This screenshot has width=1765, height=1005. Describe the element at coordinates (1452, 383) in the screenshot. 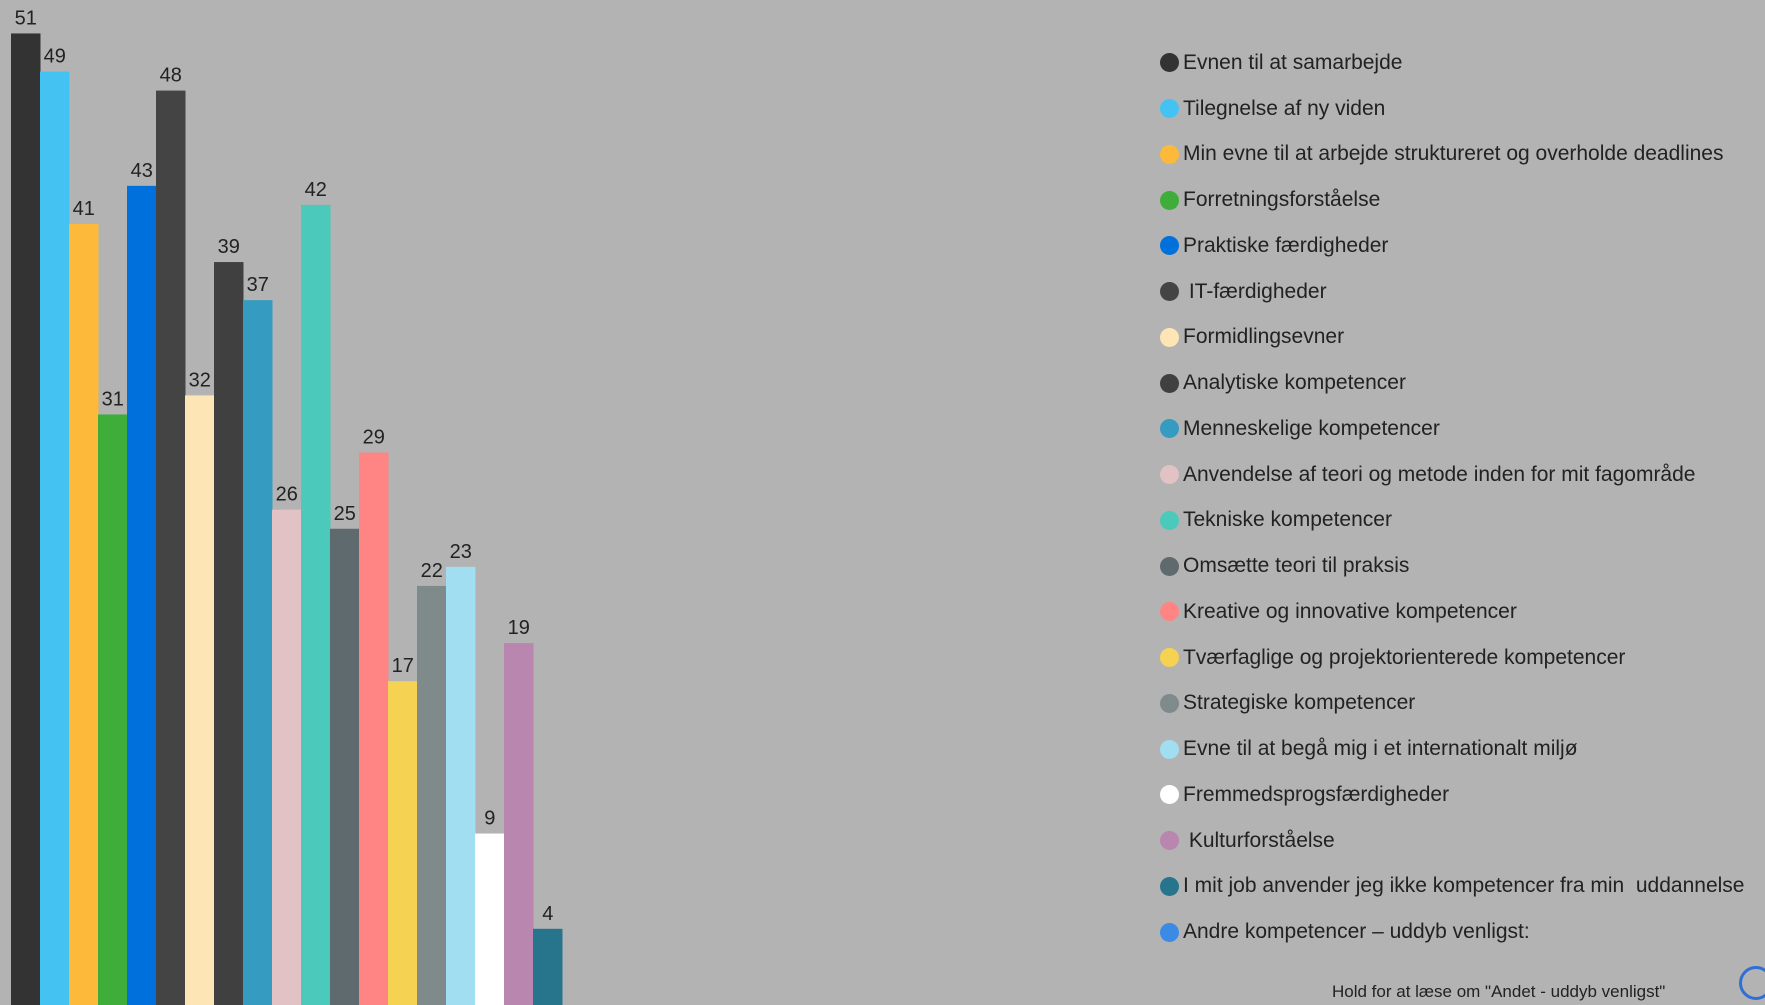

I see `legend-item: Analytiske kompetencer` at that location.